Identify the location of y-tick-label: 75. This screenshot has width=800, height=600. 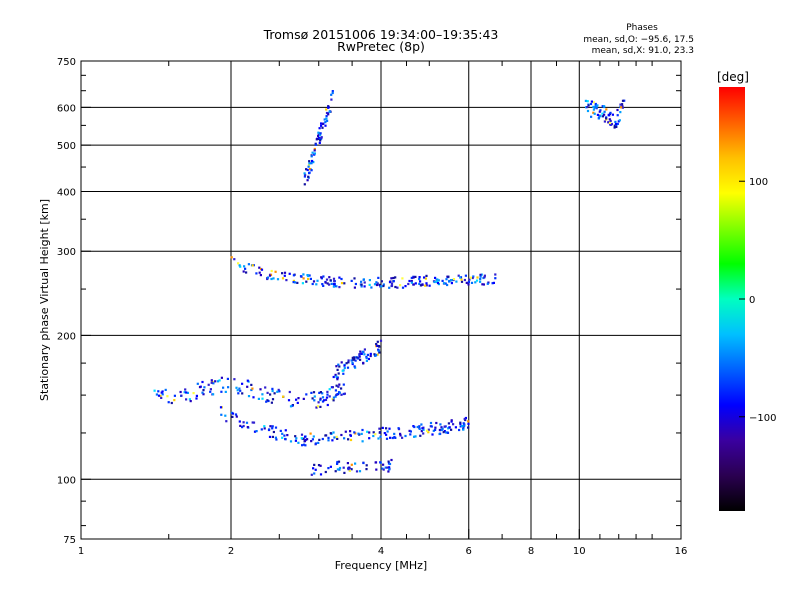
(69, 540).